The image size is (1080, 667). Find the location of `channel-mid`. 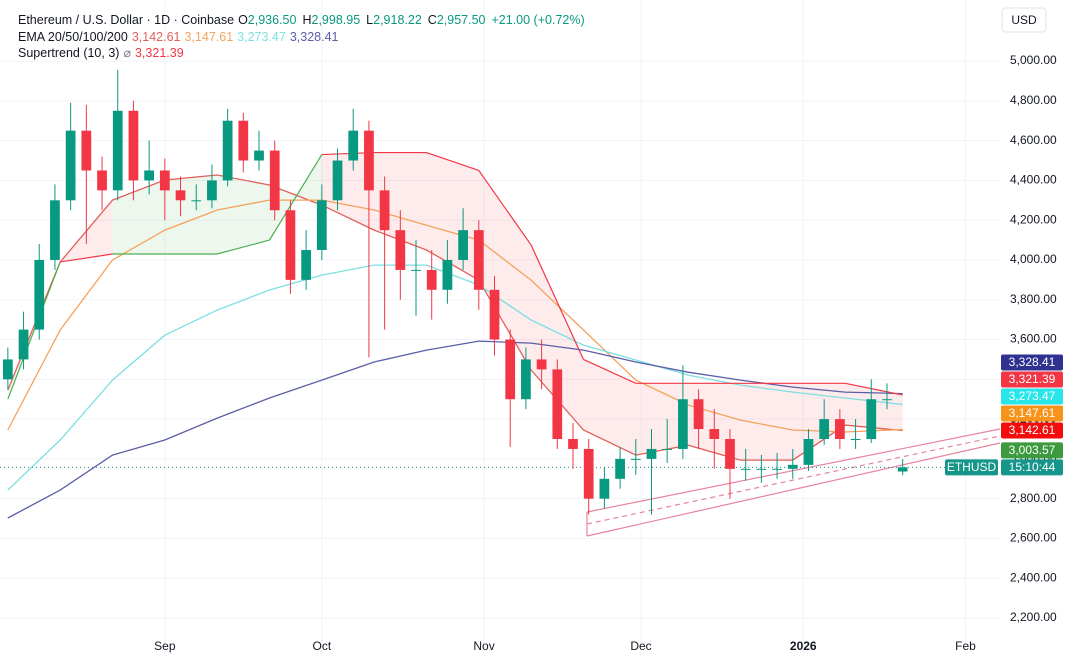

channel-mid is located at coordinates (793, 480).